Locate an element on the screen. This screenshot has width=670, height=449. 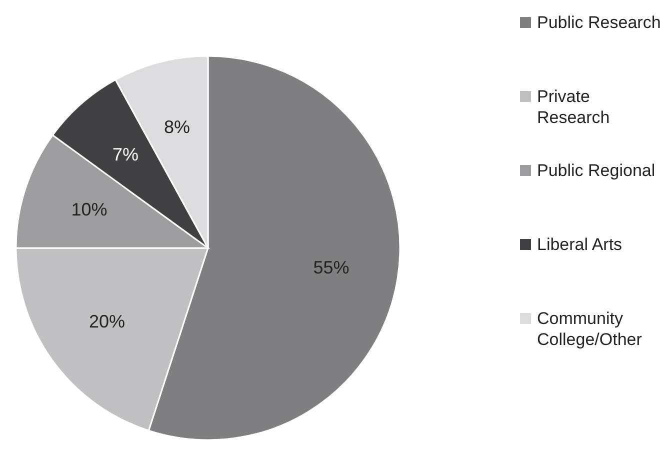
legend-label: Liberal Arts is located at coordinates (580, 244).